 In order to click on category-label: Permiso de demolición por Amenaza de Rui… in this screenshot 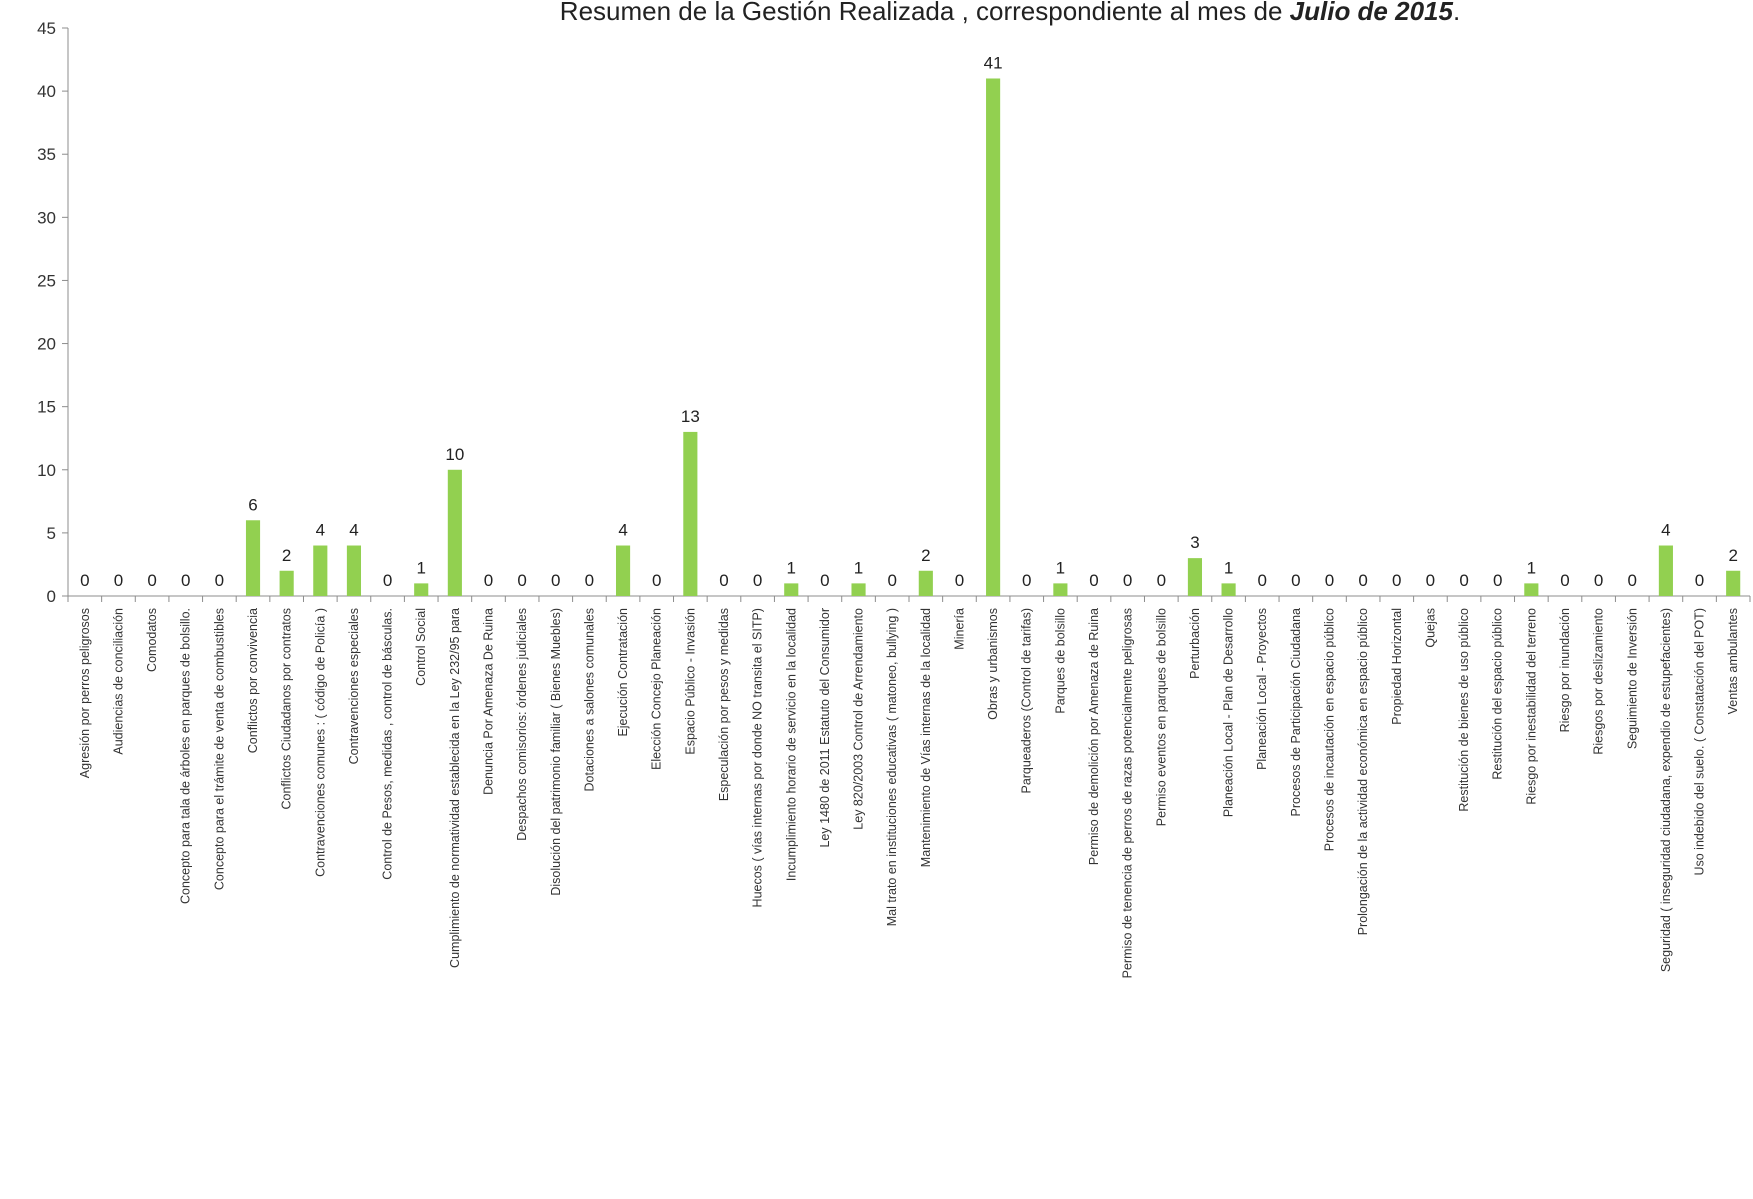, I will do `click(1094, 736)`.